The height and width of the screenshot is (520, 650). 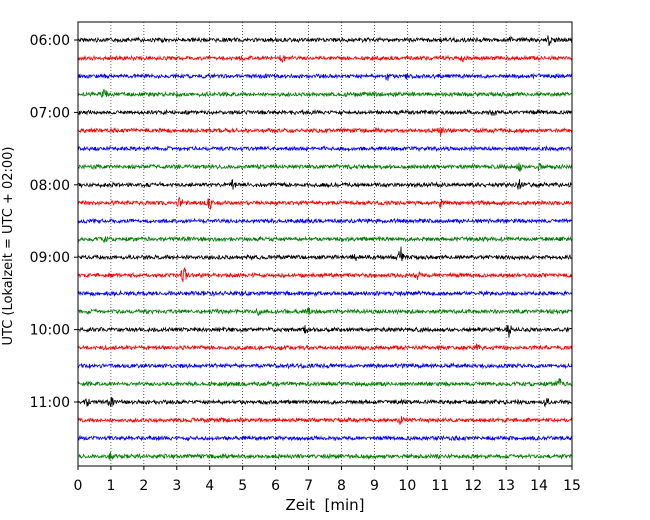 I want to click on x-tick-label: 8, so click(x=341, y=486).